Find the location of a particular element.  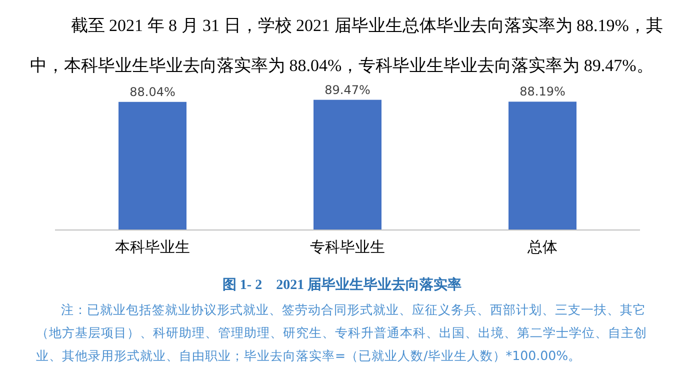

data-label: 88.19% is located at coordinates (543, 91).